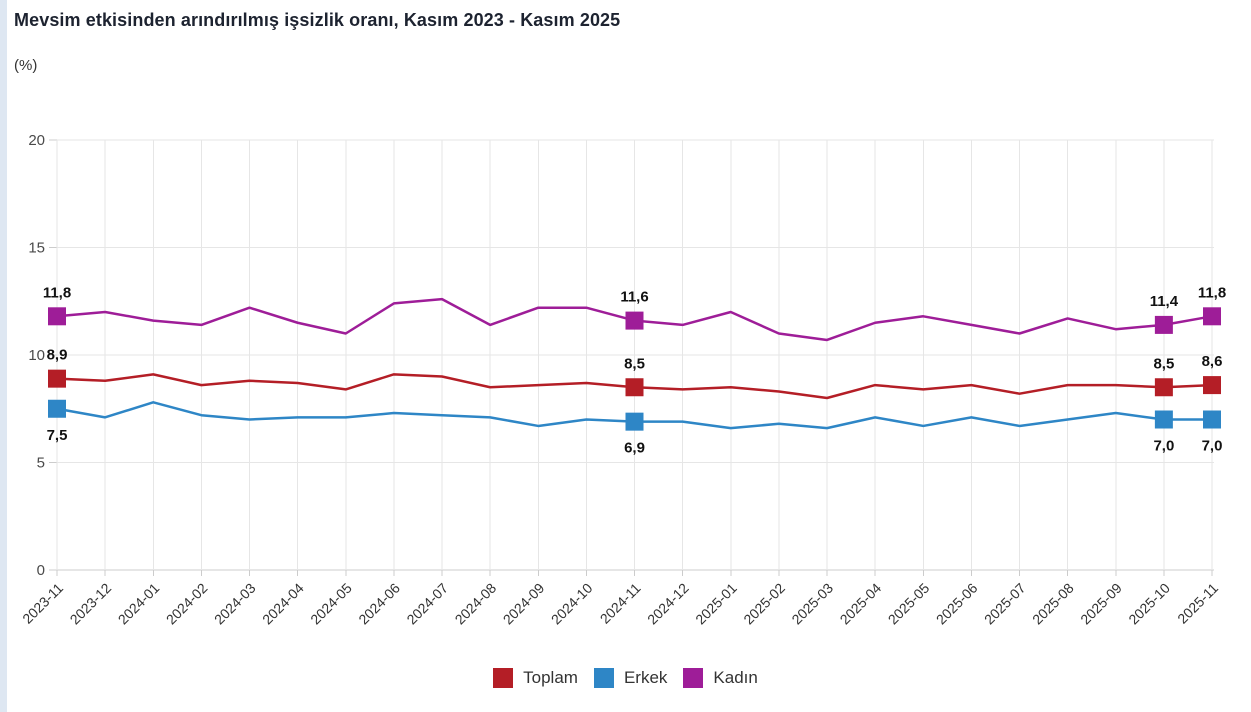 This screenshot has height=712, width=1251. What do you see at coordinates (1212, 316) in the screenshot?
I see `marker-kadın-2025-11` at bounding box center [1212, 316].